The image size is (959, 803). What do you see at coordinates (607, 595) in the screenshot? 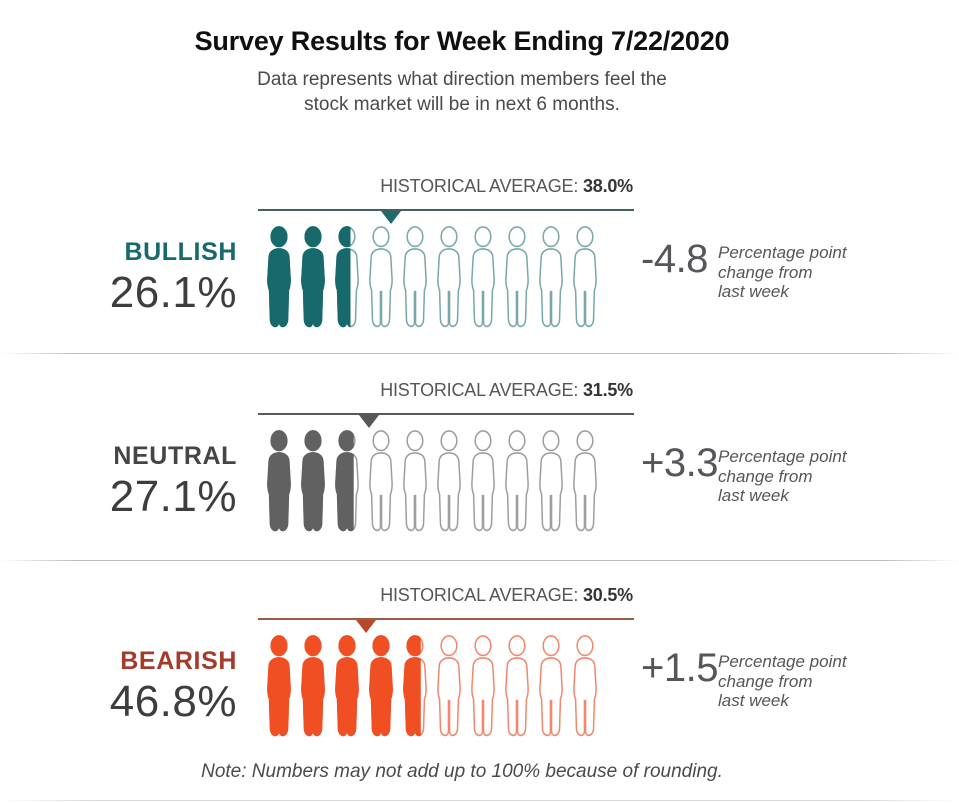
I see `historical-average-value: 30.5%` at bounding box center [607, 595].